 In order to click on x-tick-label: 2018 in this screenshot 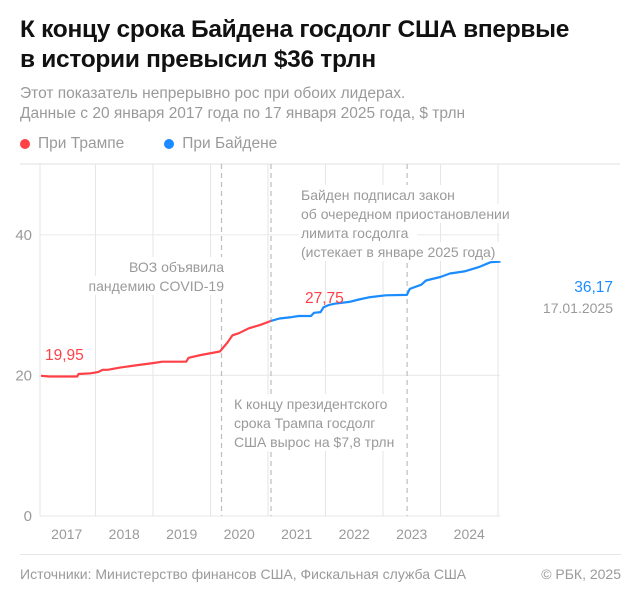, I will do `click(124, 534)`.